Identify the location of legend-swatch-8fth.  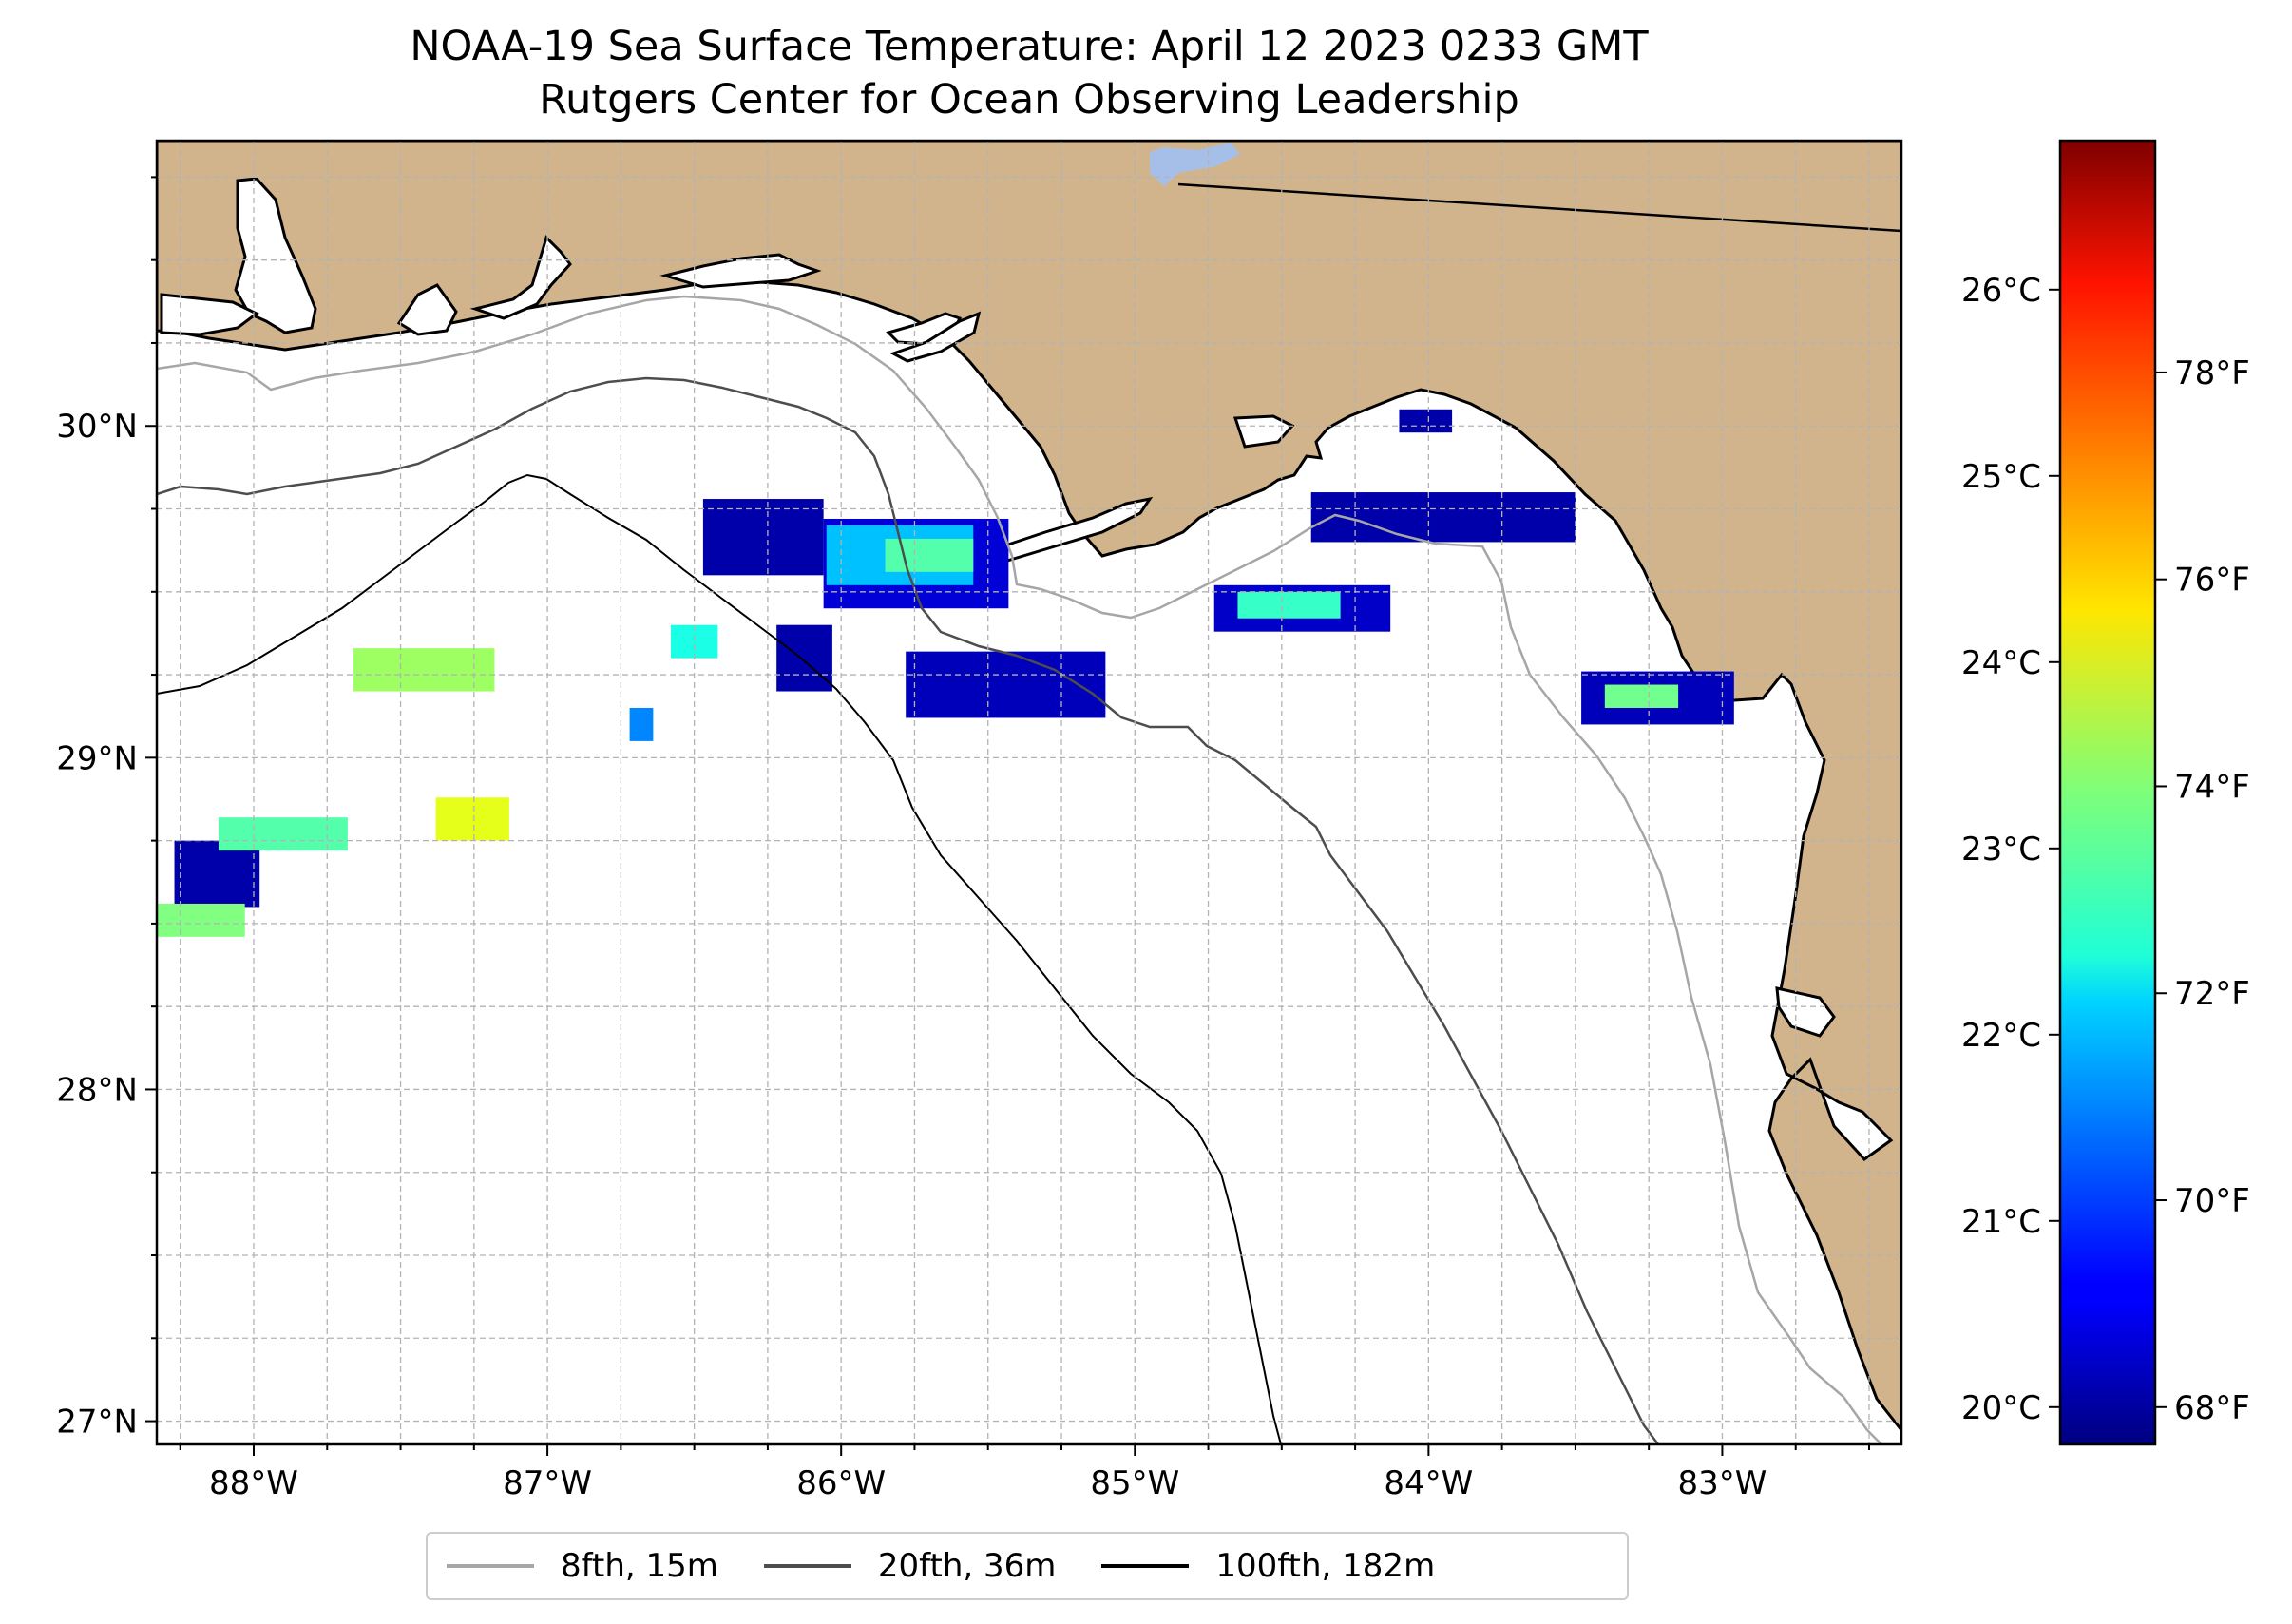
(490, 1566).